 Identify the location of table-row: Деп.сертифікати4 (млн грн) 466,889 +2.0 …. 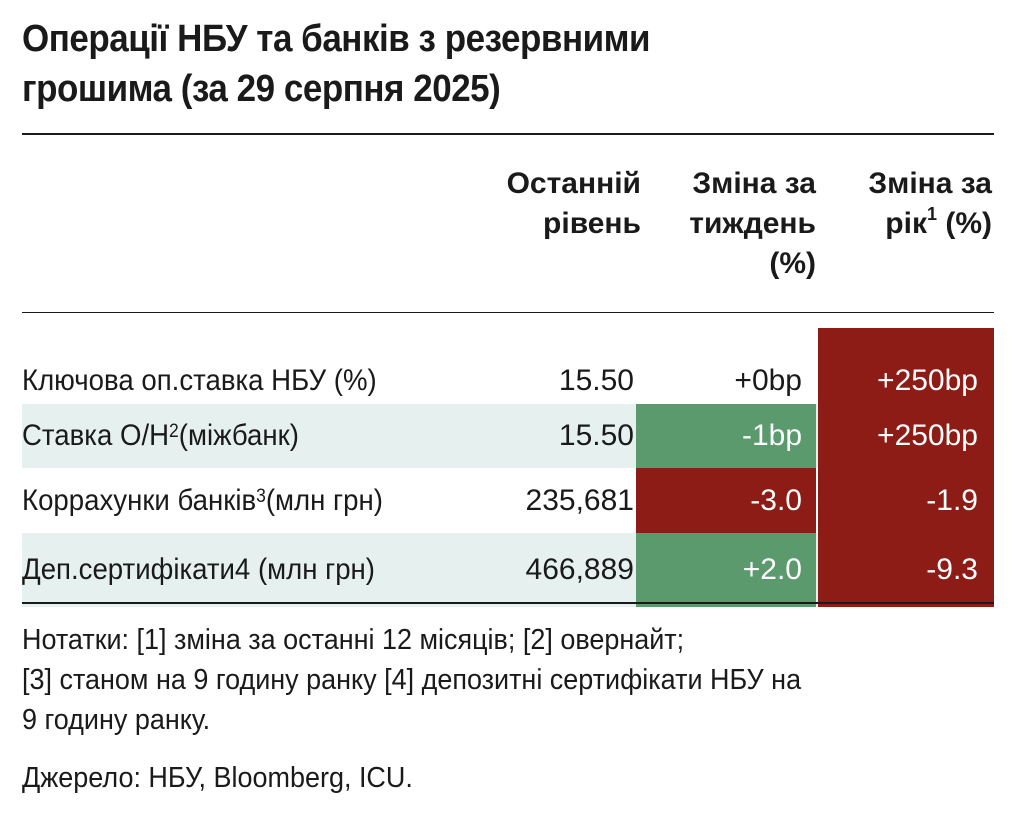
(508, 570).